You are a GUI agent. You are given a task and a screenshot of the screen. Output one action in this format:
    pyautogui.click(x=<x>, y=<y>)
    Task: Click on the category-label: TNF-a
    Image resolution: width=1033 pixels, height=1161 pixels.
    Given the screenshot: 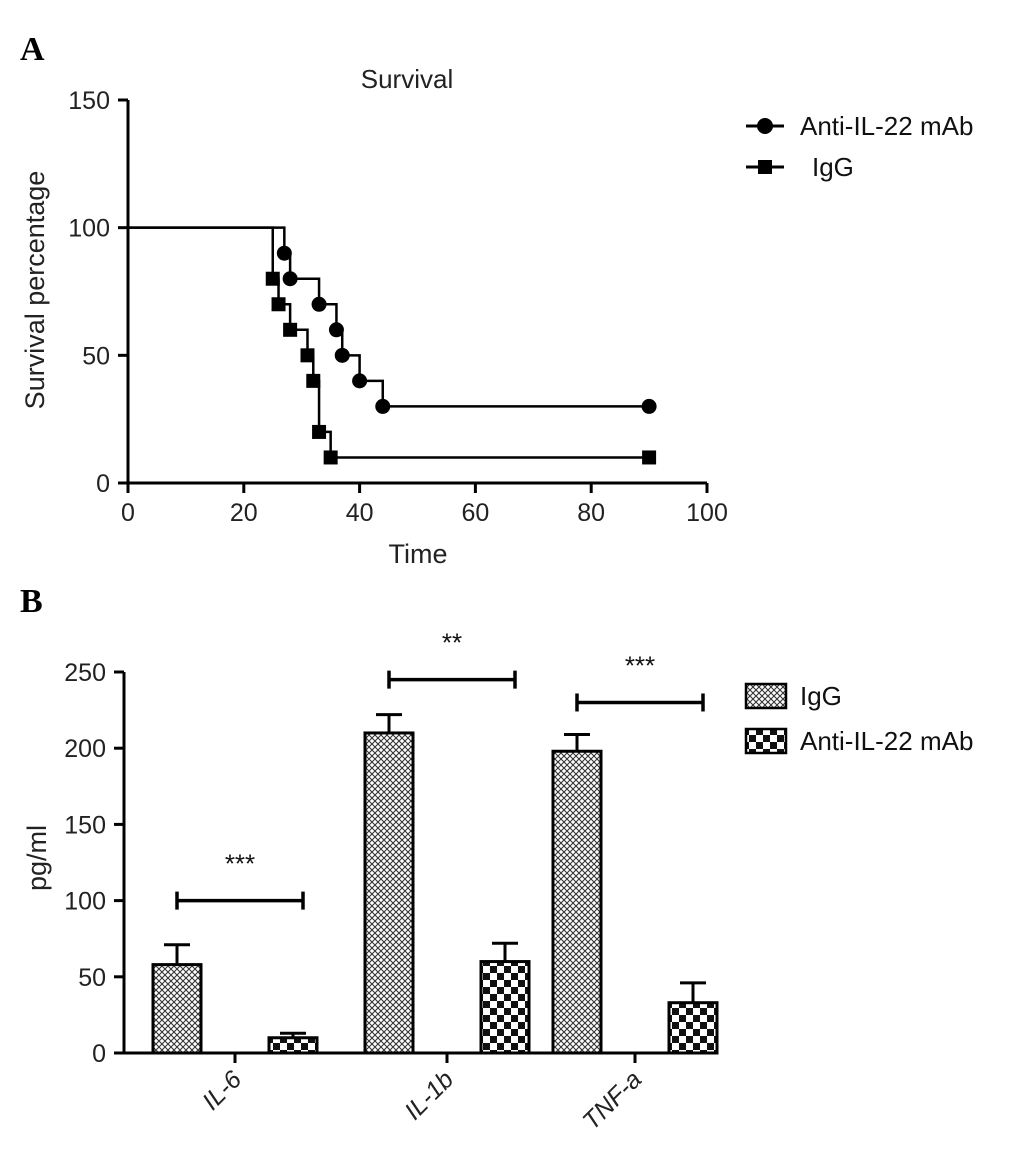 What is the action you would take?
    pyautogui.click(x=612, y=1100)
    